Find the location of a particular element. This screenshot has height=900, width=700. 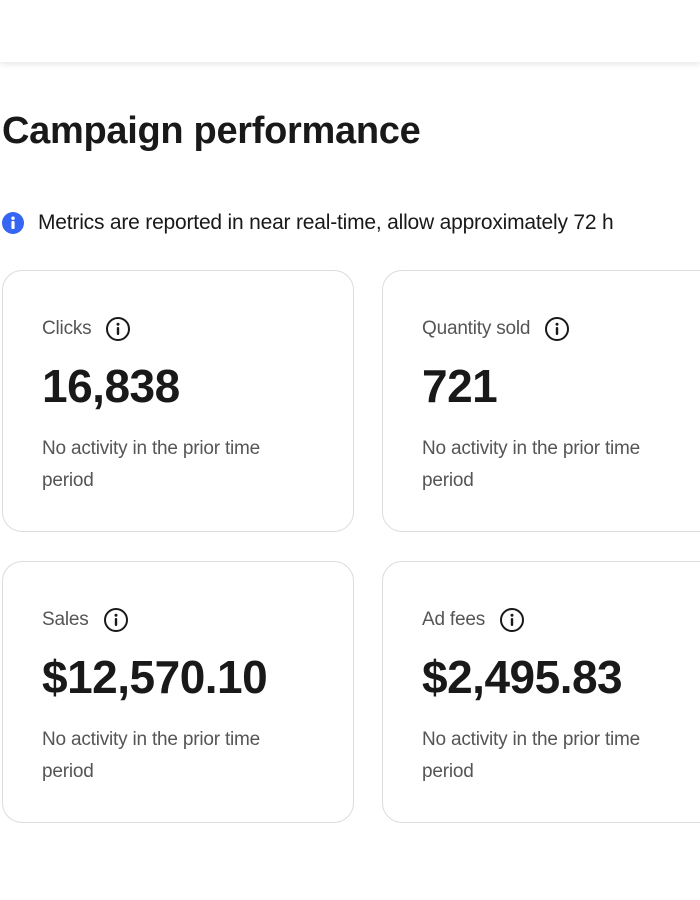

metric-label-row: Quantity sold is located at coordinates (496, 329).